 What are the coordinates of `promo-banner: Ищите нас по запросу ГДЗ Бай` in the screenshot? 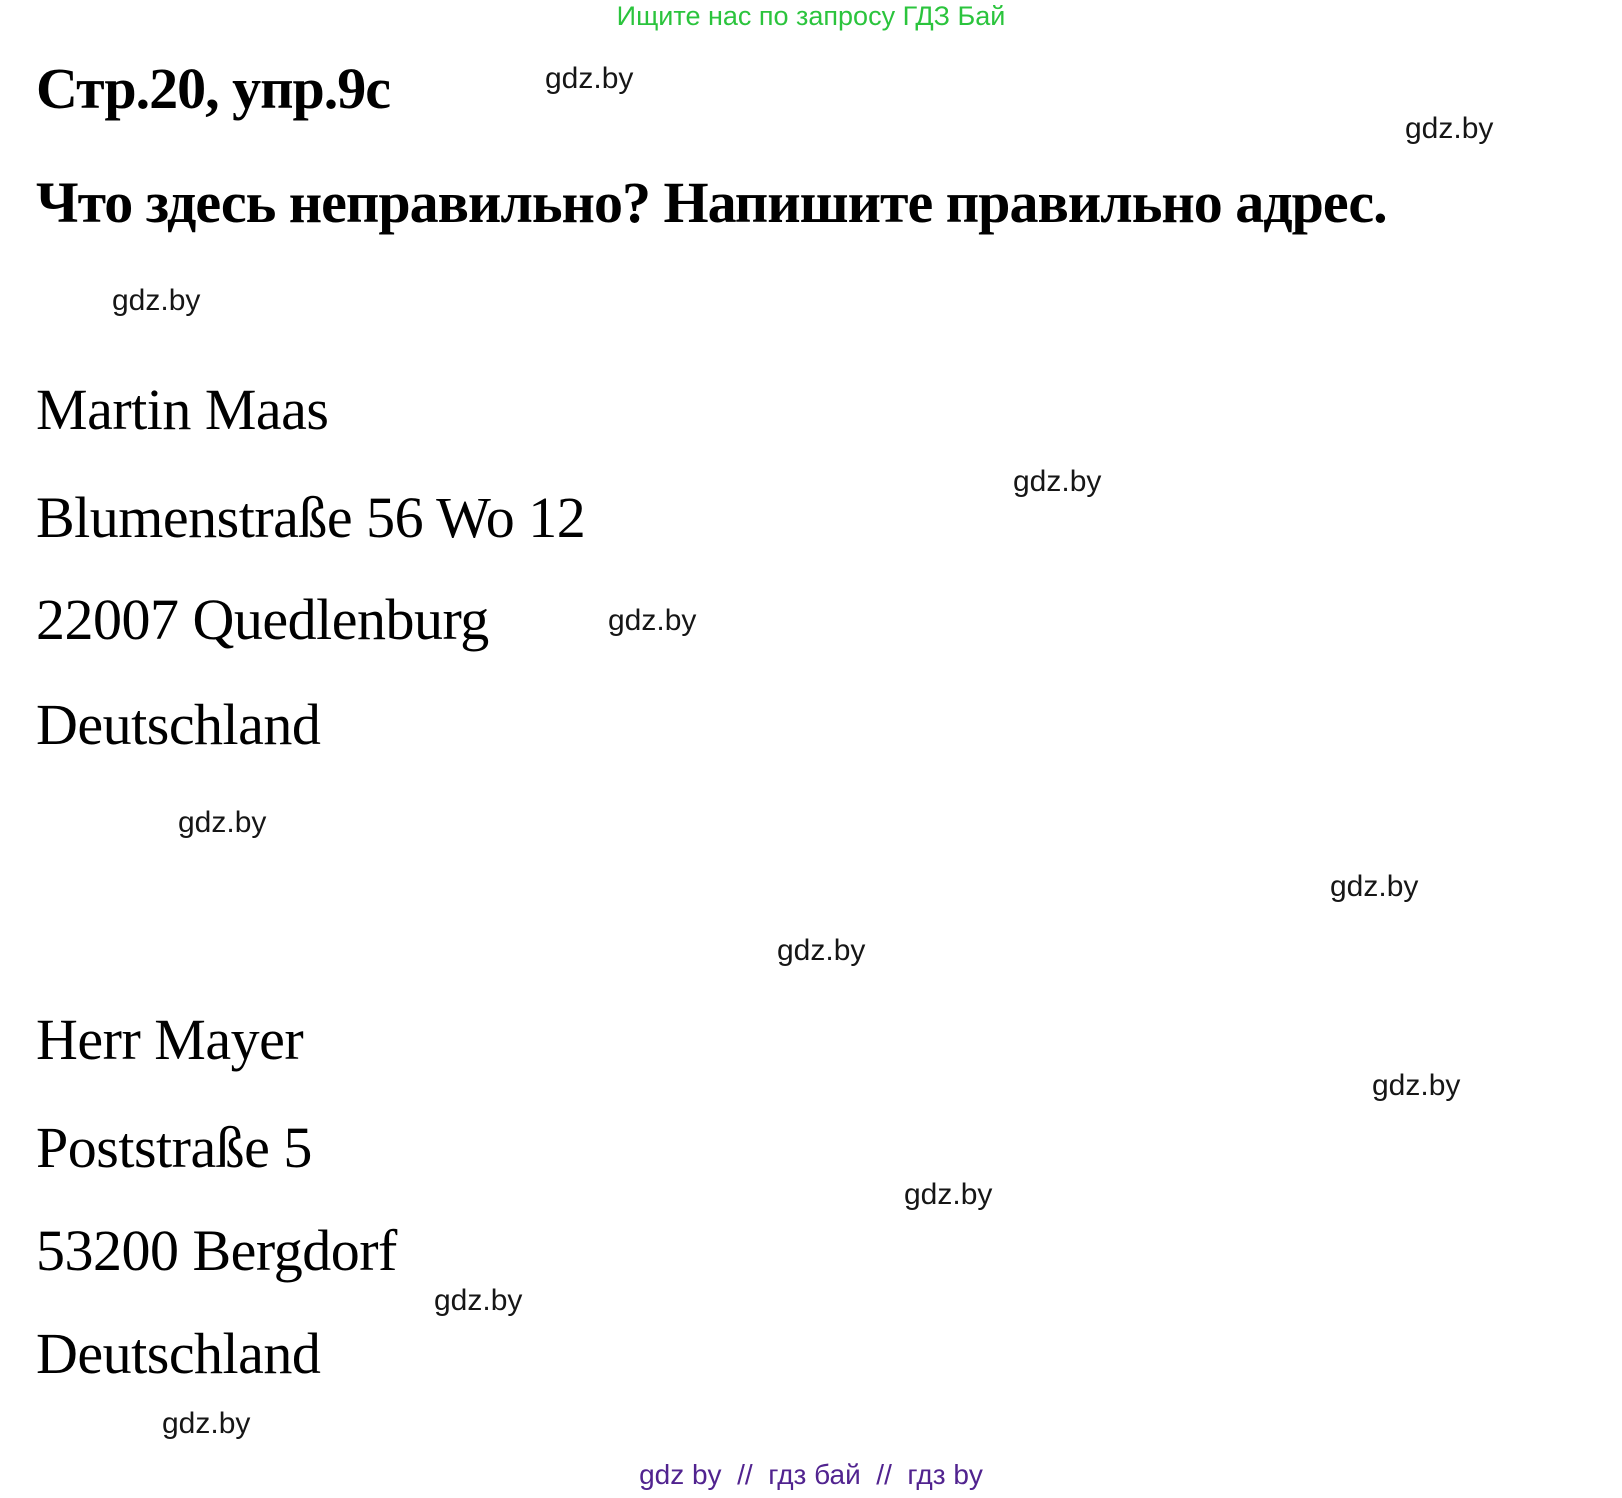 It's located at (811, 16).